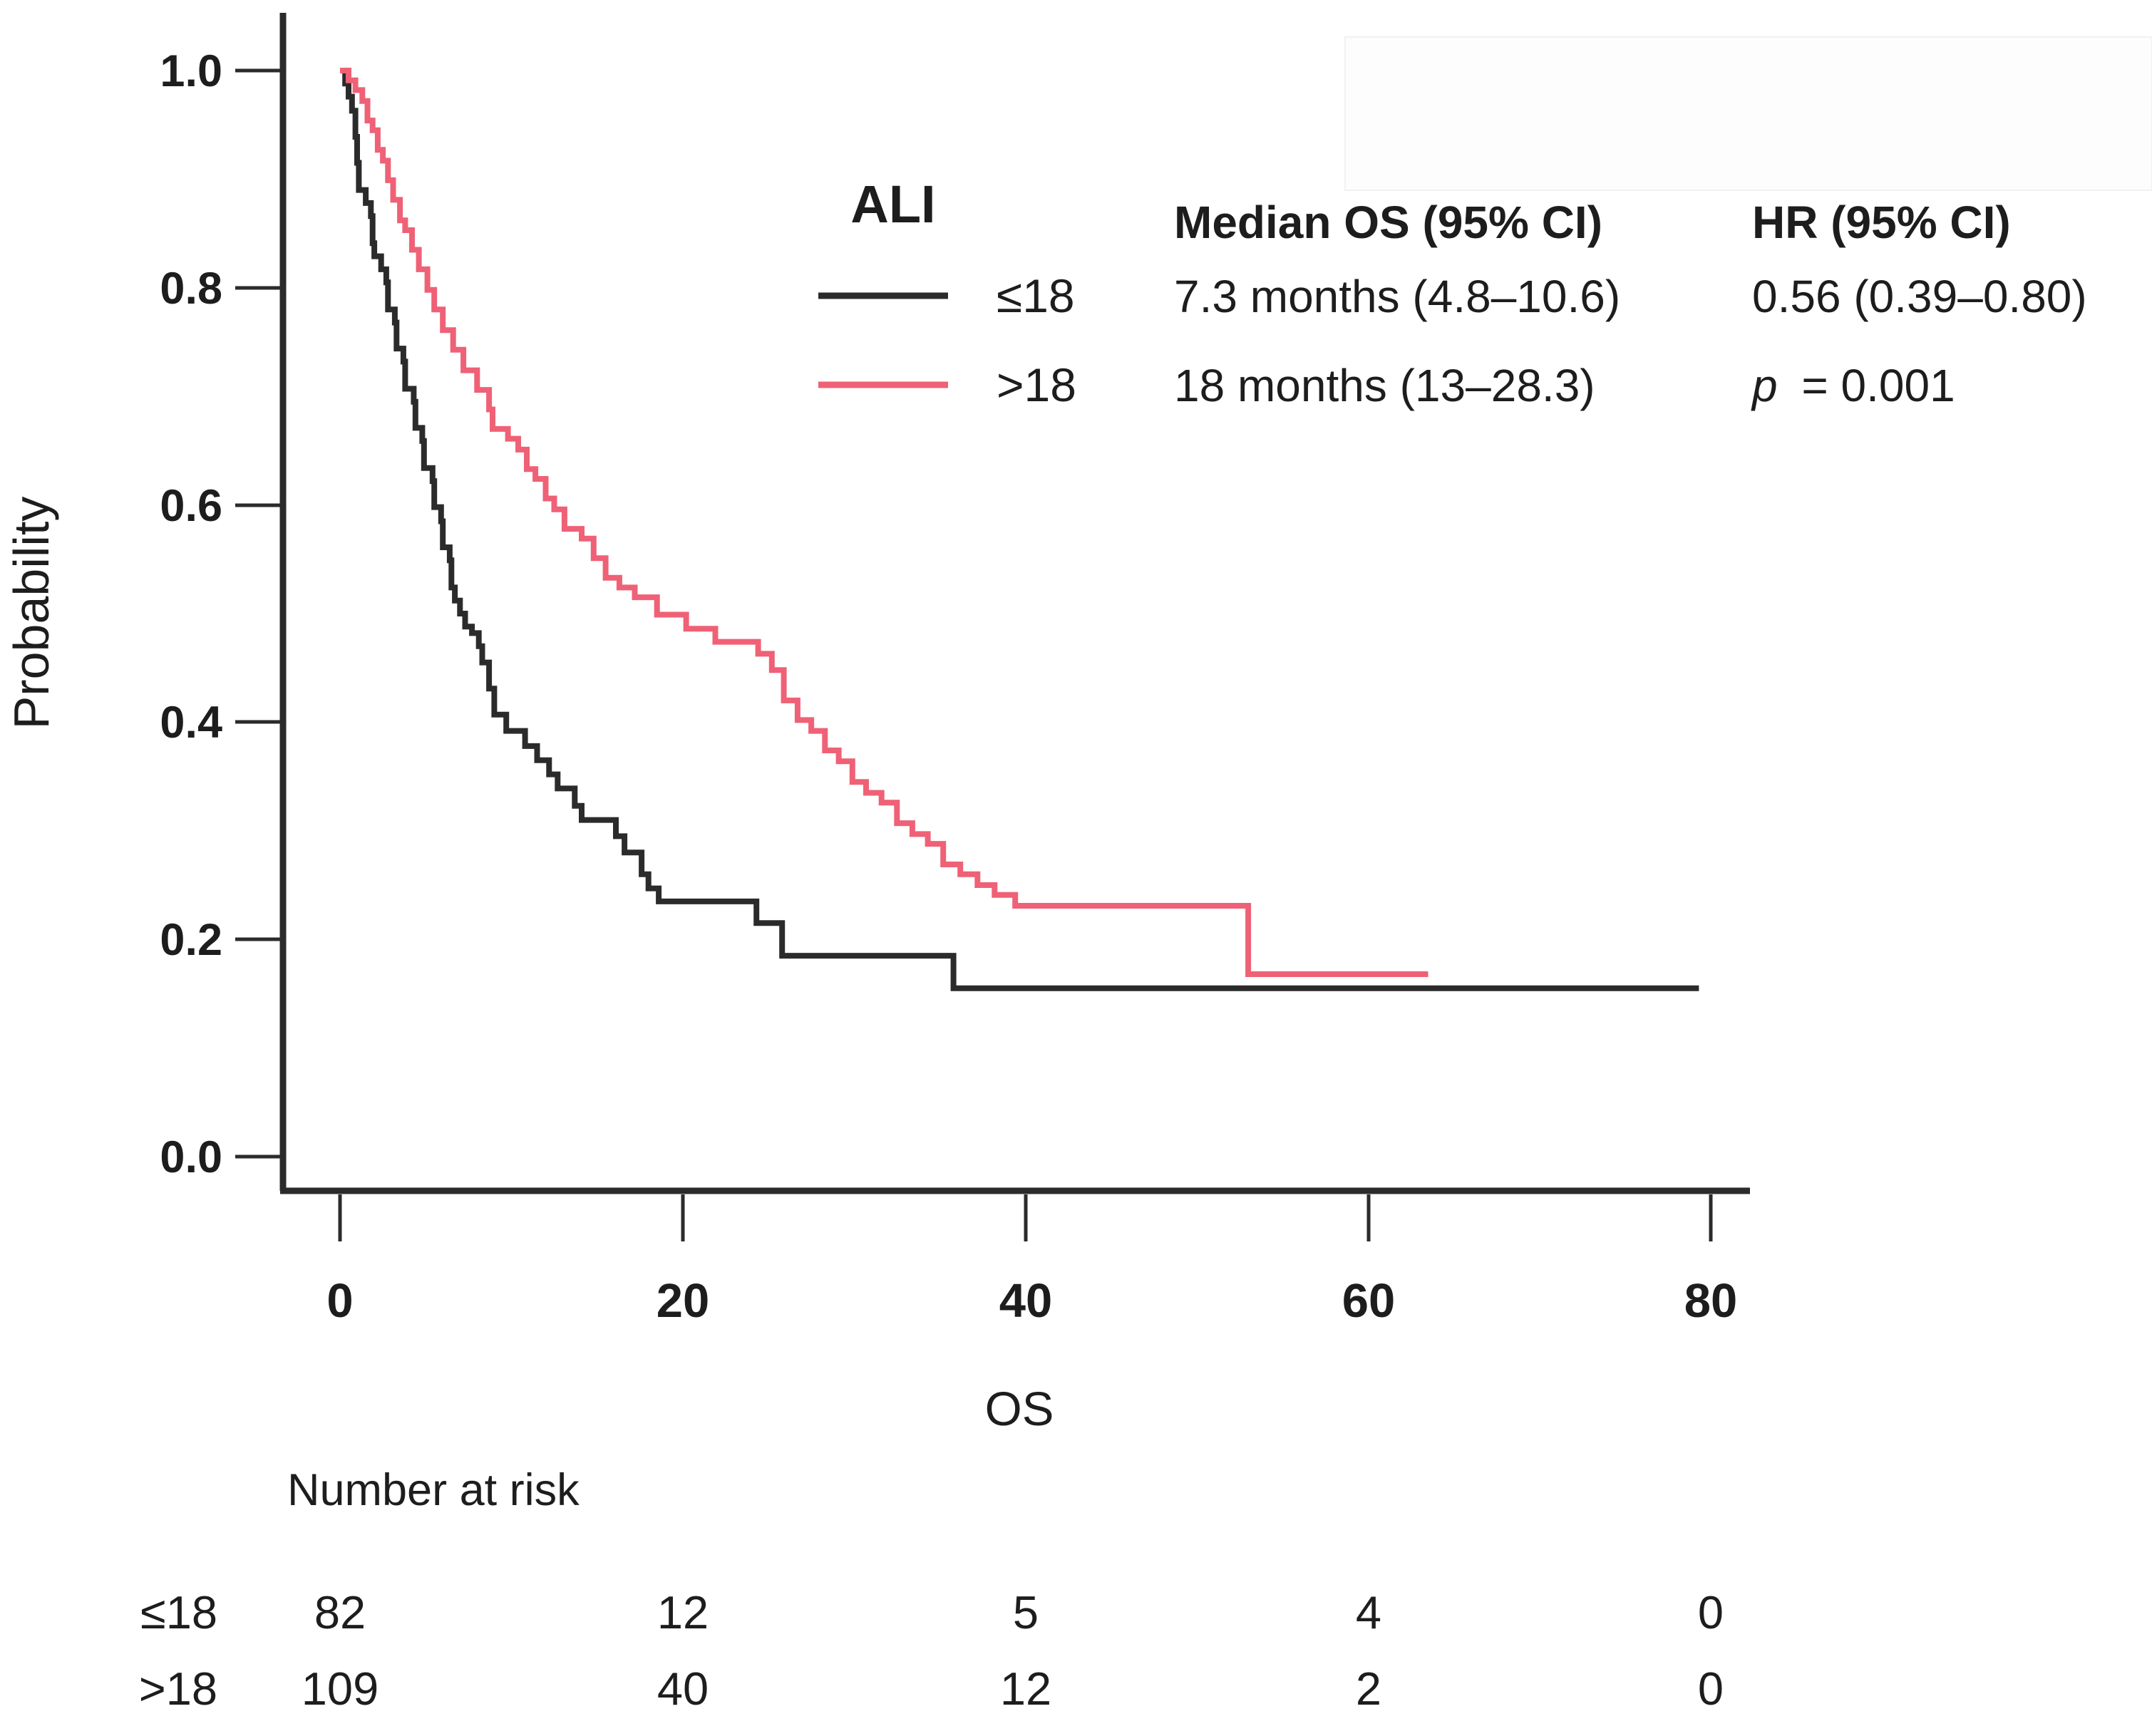 The image size is (2152, 1736). I want to click on pvalue-rest: = 0.001, so click(1878, 386).